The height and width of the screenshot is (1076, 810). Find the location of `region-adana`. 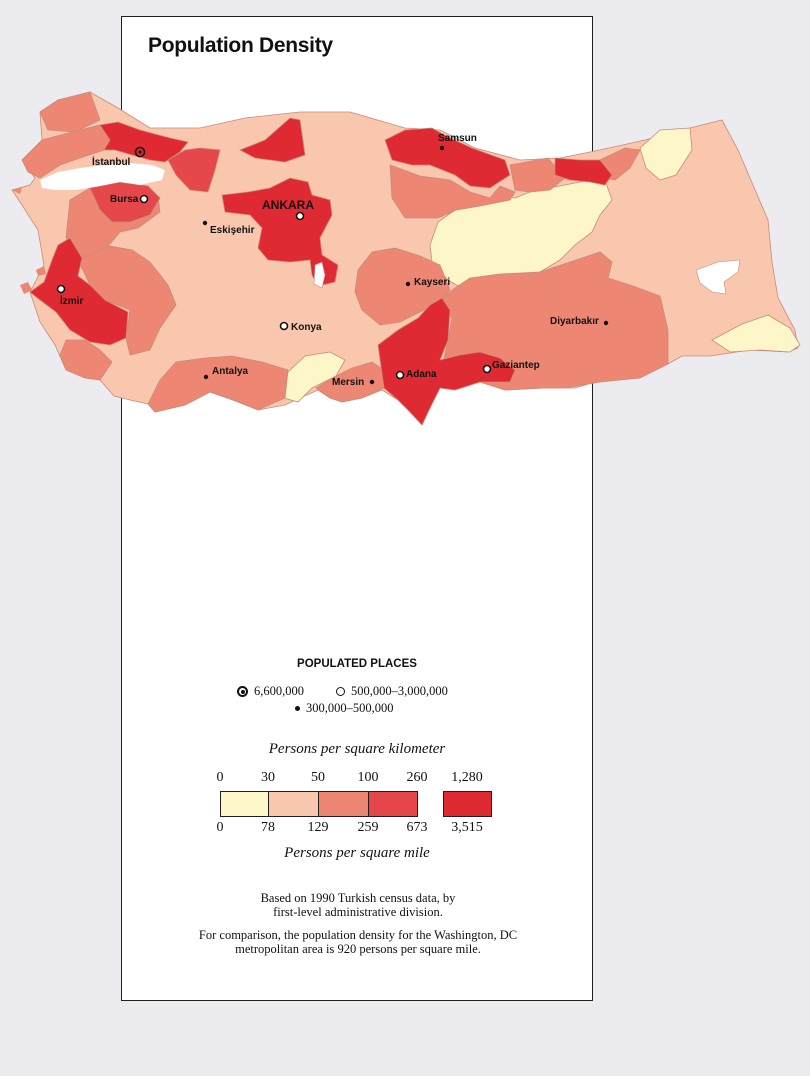

region-adana is located at coordinates (446, 361).